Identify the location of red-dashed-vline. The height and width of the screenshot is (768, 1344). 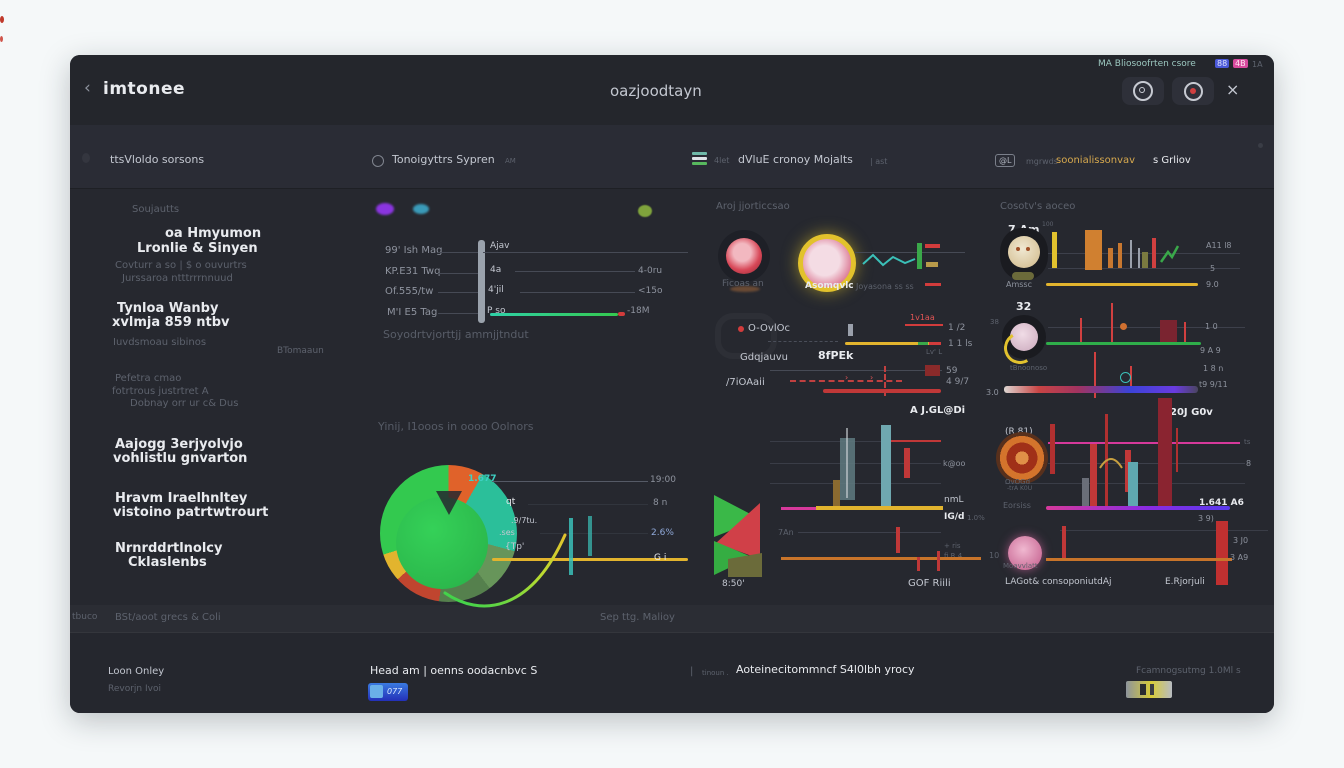
(885, 381).